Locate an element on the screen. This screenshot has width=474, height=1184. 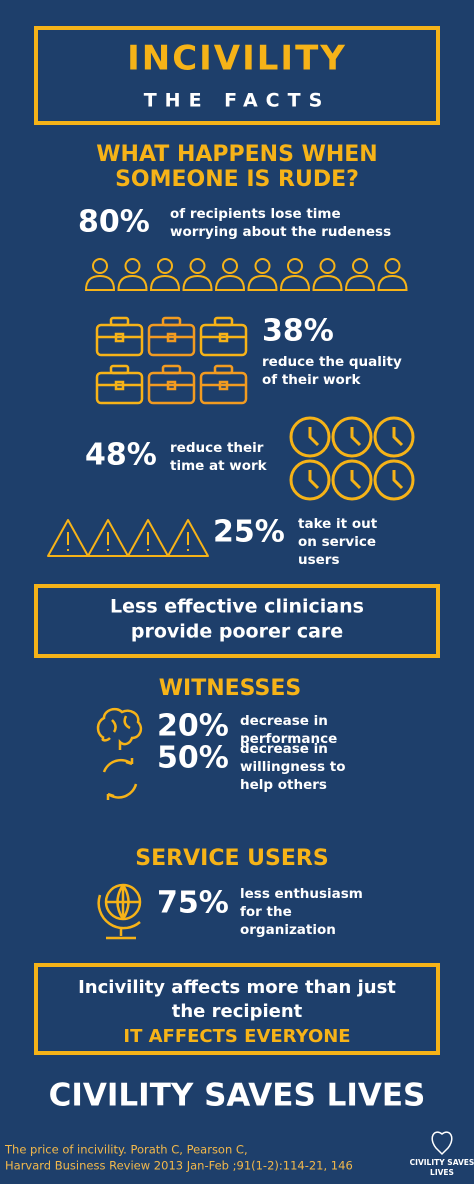
stat-value: 20% is located at coordinates (193, 726).